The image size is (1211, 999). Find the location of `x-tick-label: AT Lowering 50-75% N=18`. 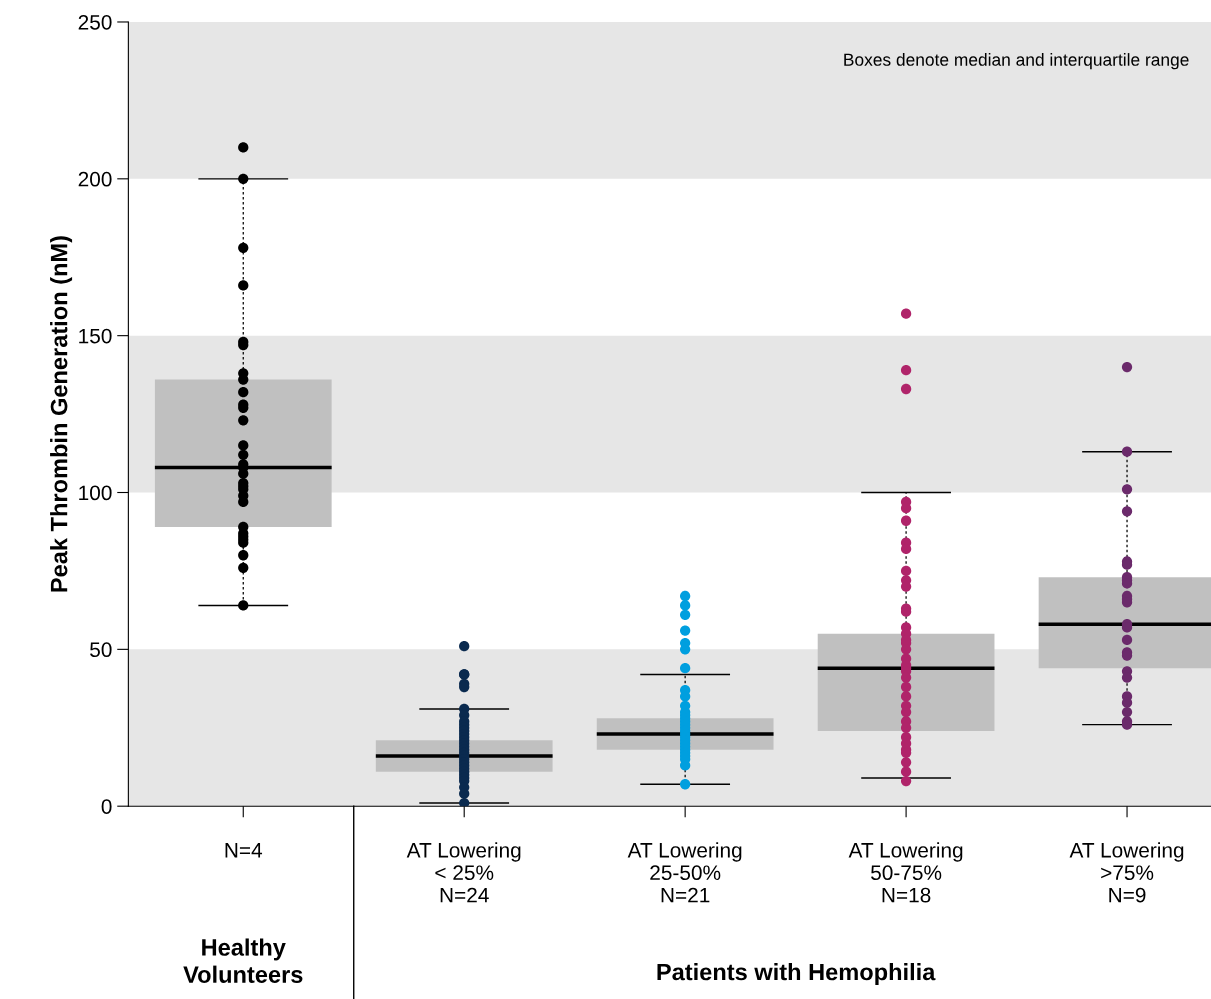

x-tick-label: AT Lowering 50-75% N=18 is located at coordinates (905, 872).